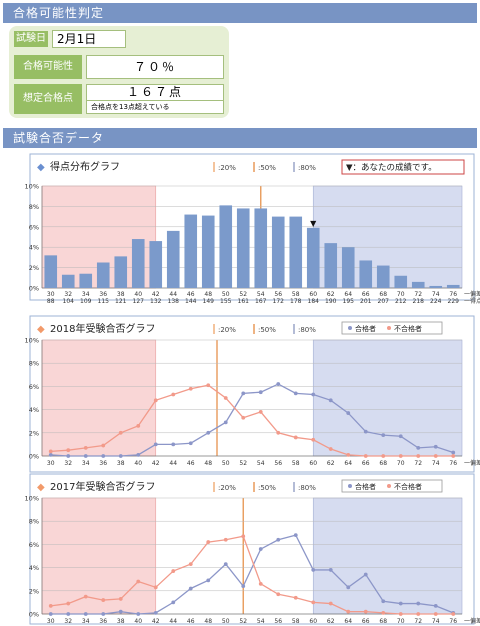  I want to click on x-tick-1-34: 34, so click(86, 463).